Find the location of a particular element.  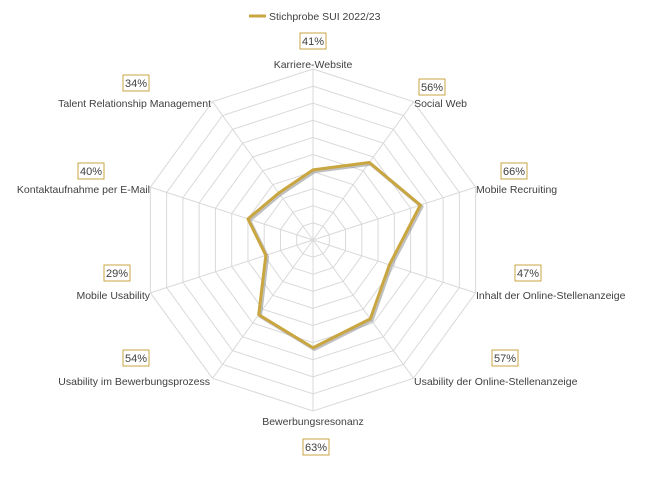

series-line is located at coordinates (334, 255).